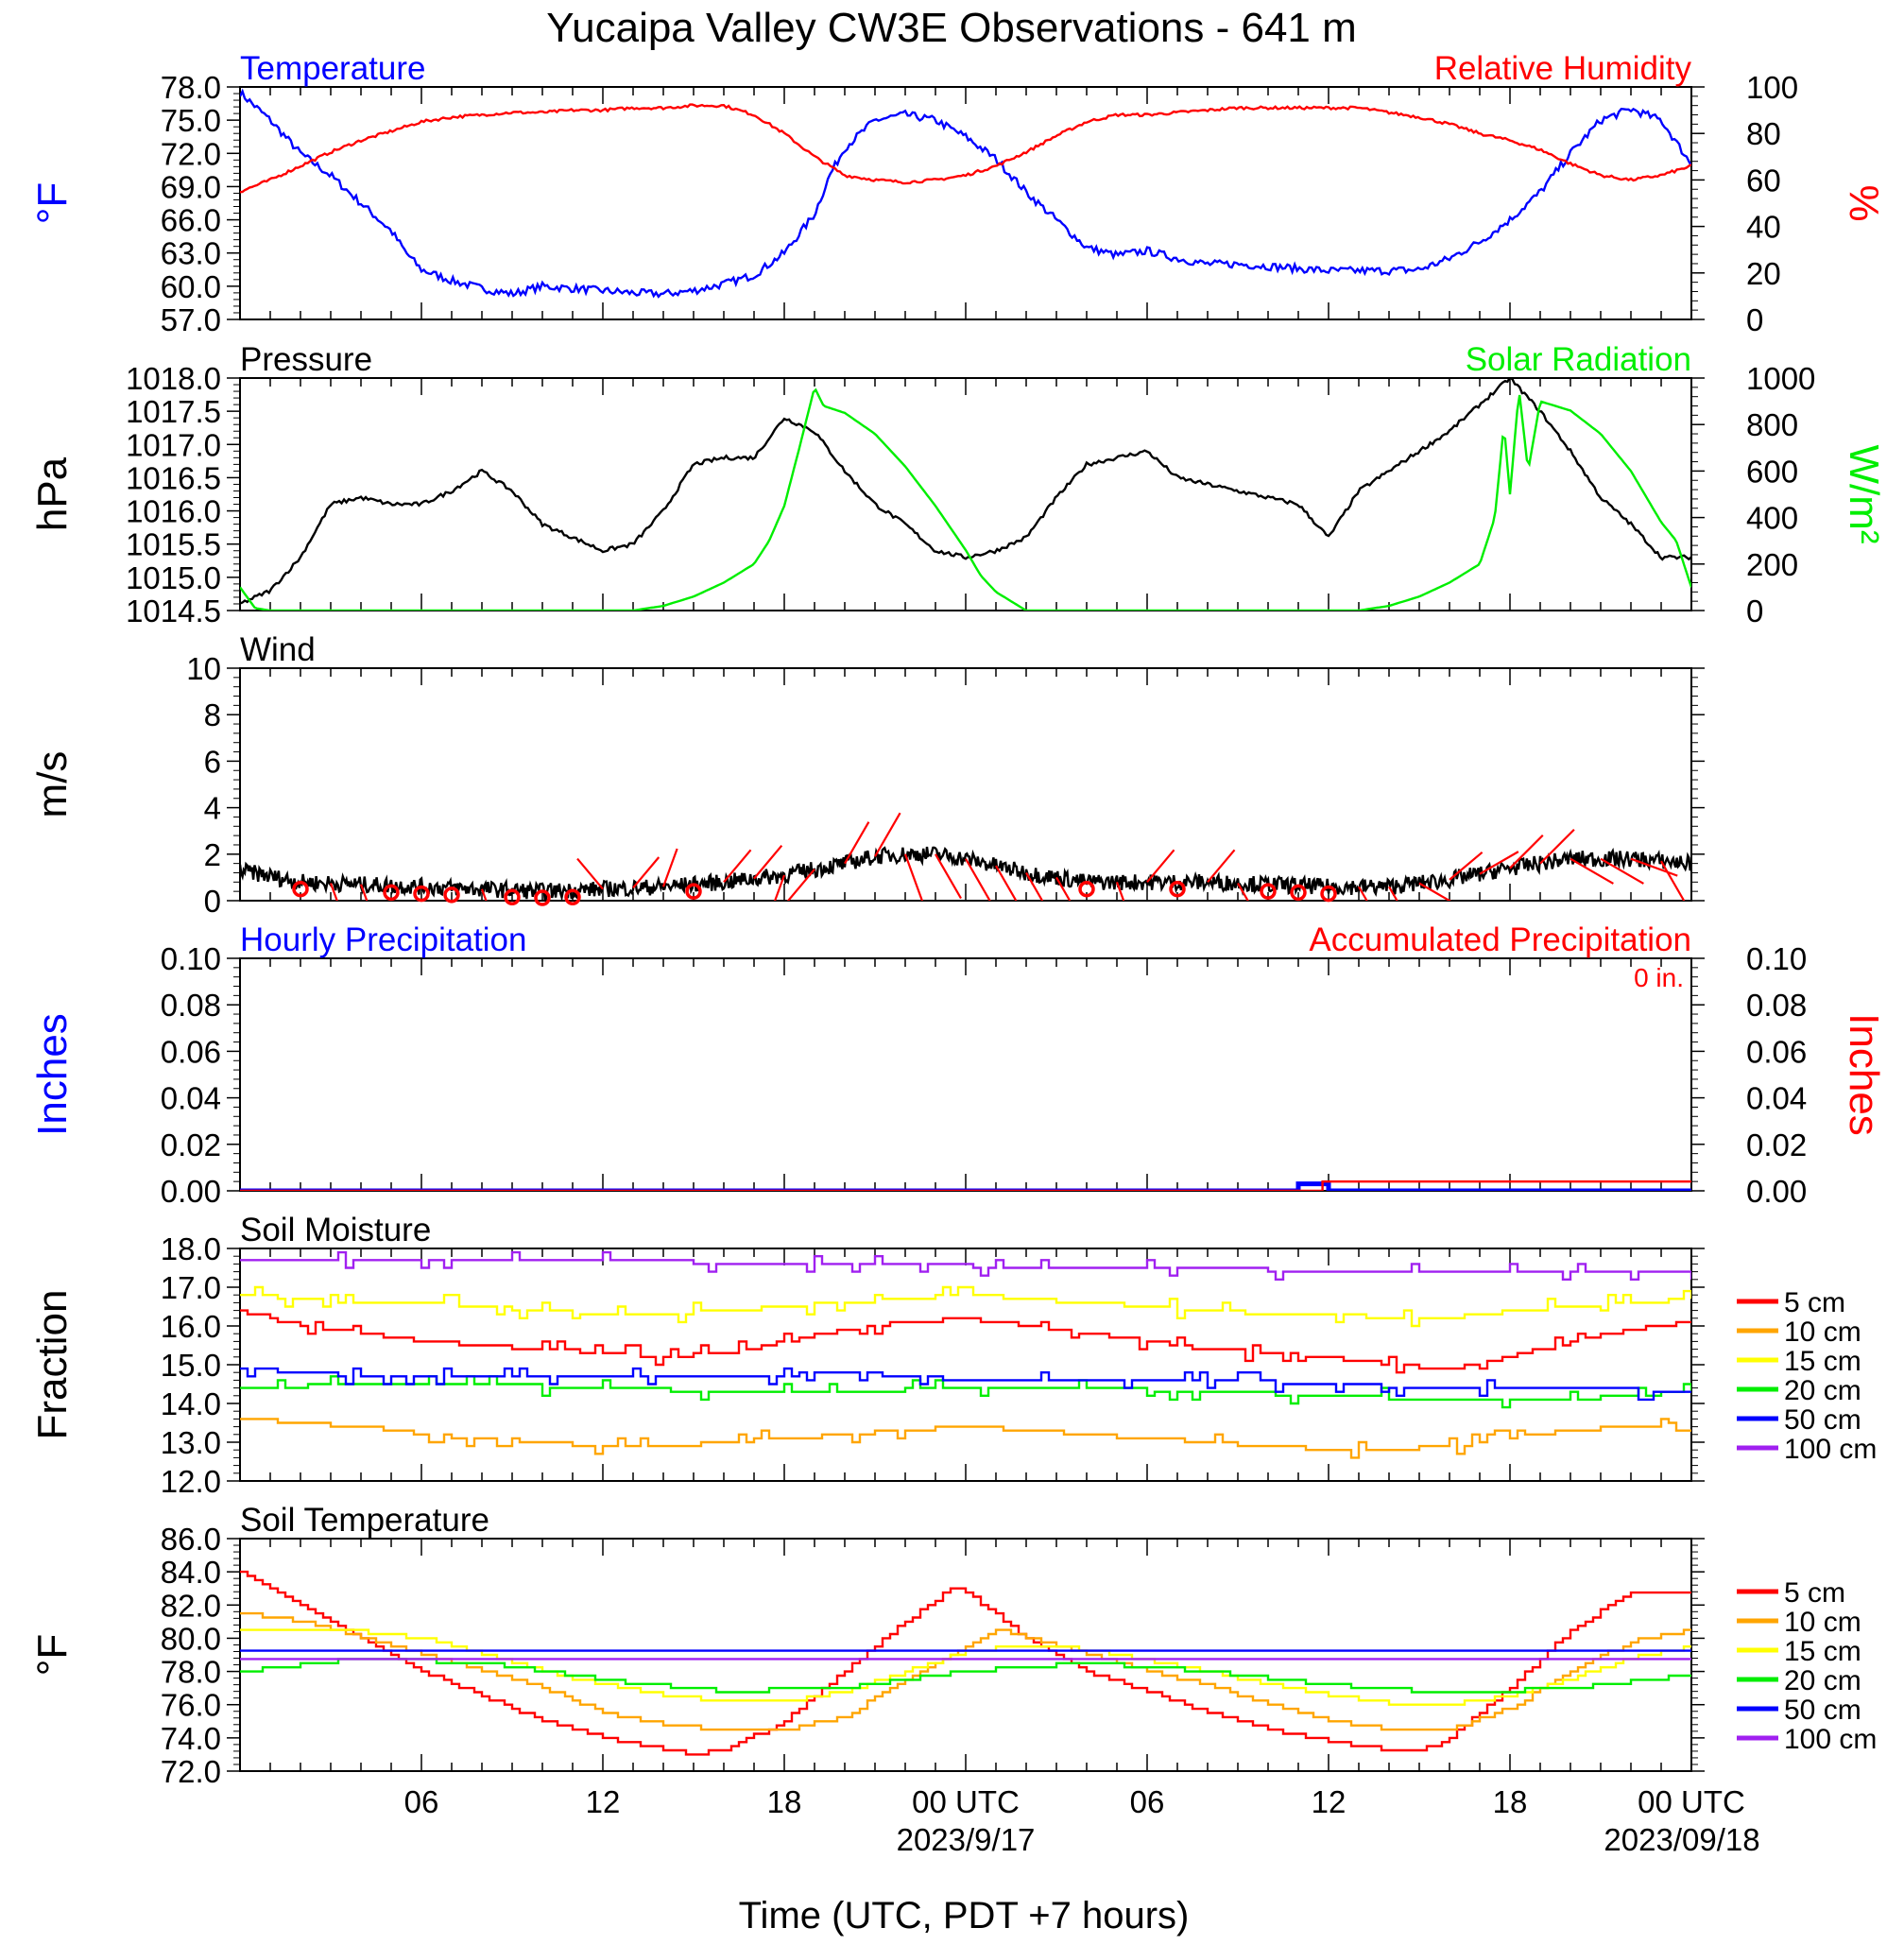 Image resolution: width=1904 pixels, height=1945 pixels. I want to click on legend-label: 50 cm, so click(1822, 1420).